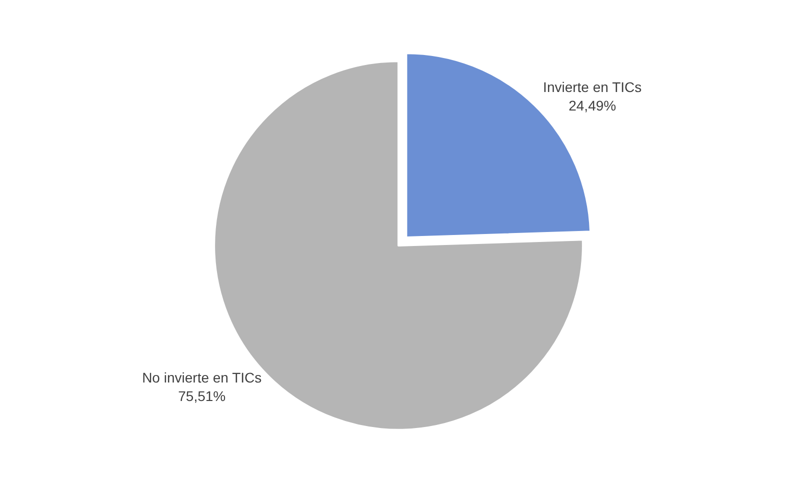 The image size is (797, 481). What do you see at coordinates (202, 396) in the screenshot?
I see `data-label: 75,51%` at bounding box center [202, 396].